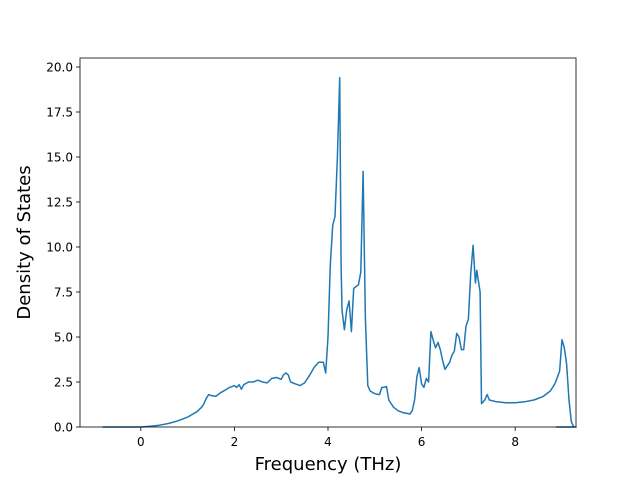 The height and width of the screenshot is (484, 640). What do you see at coordinates (515, 442) in the screenshot?
I see `x-tick-label: 8` at bounding box center [515, 442].